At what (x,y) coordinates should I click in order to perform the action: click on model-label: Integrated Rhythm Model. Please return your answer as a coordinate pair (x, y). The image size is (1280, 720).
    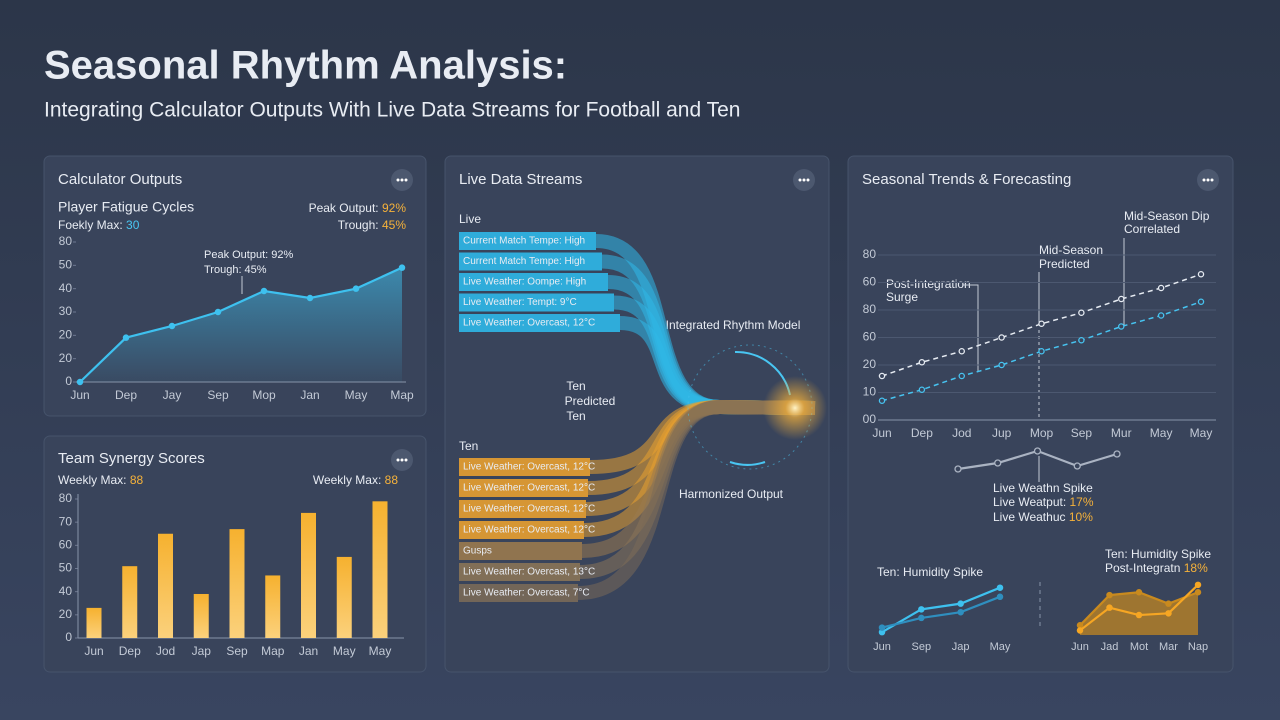
    Looking at the image, I should click on (733, 325).